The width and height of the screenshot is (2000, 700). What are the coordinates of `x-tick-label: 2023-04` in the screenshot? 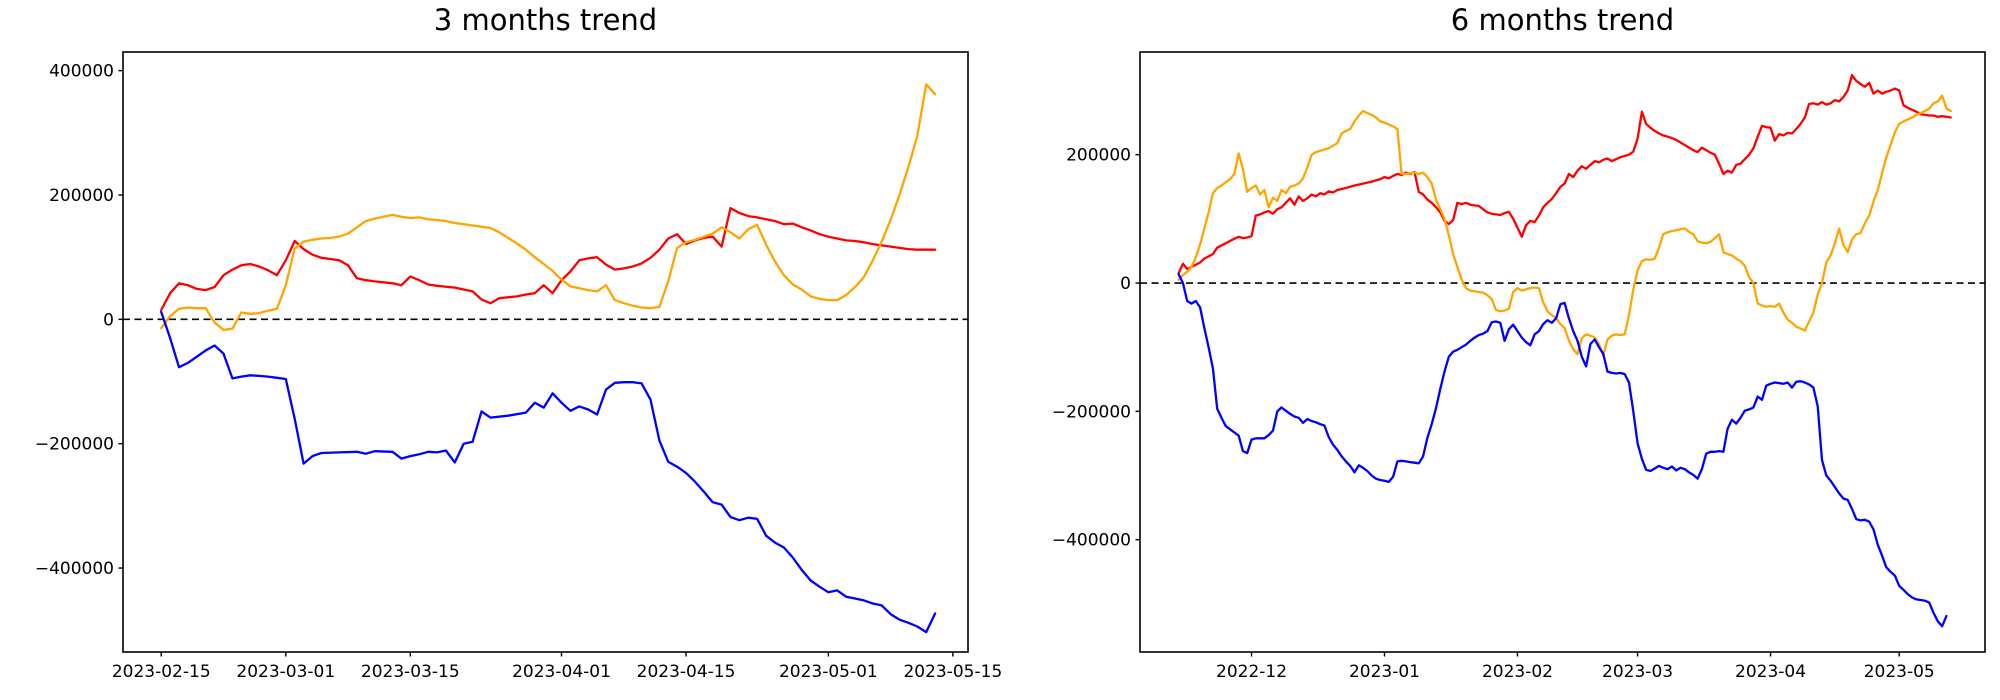 It's located at (1770, 672).